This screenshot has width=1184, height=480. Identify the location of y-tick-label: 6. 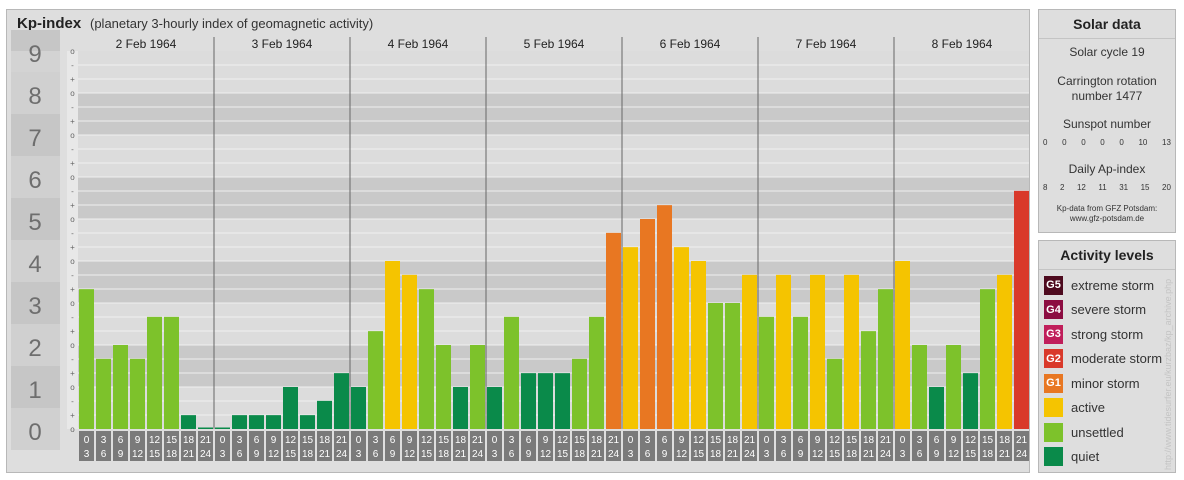
(34, 180).